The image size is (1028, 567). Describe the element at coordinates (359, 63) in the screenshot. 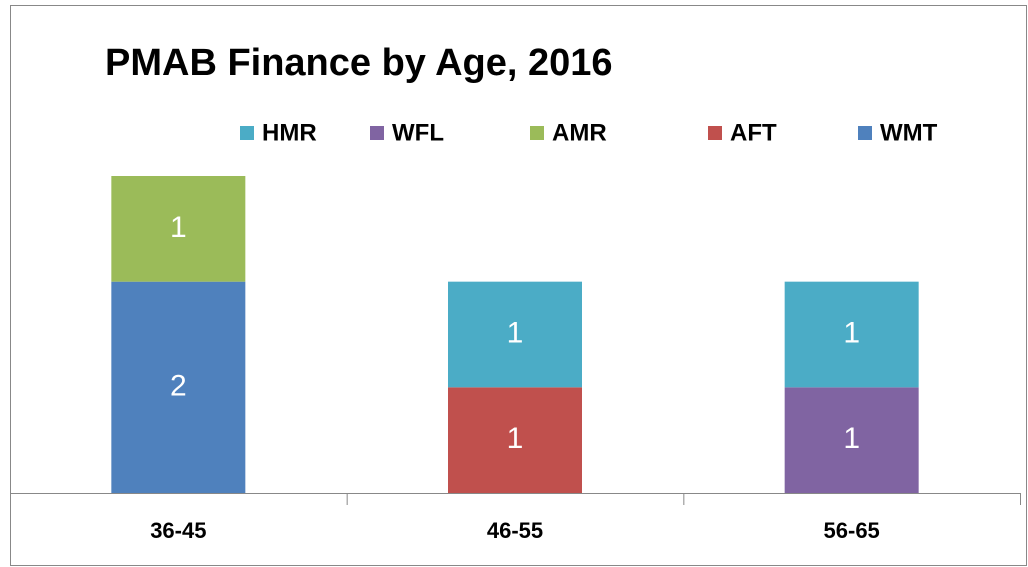

I see `chart-title: PMAB Finance by Age, 2016` at that location.